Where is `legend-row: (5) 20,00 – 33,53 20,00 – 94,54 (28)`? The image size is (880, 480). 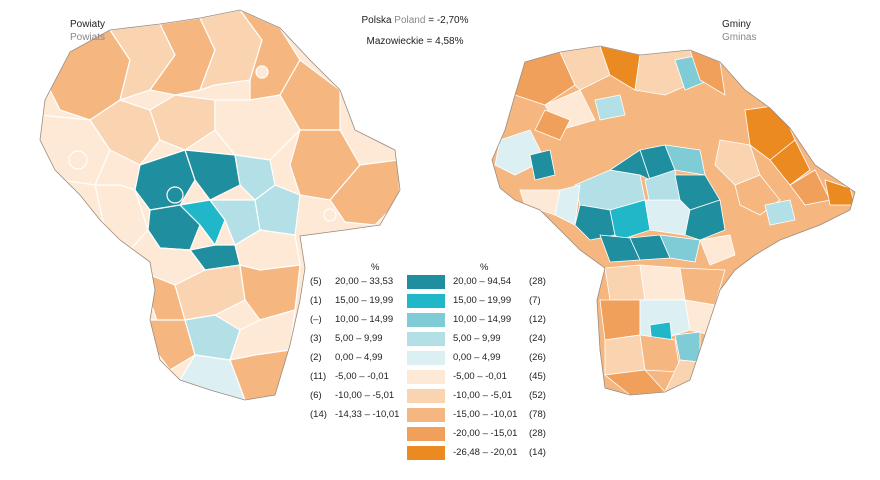 legend-row: (5) 20,00 – 33,53 20,00 – 94,54 (28) is located at coordinates (440, 282).